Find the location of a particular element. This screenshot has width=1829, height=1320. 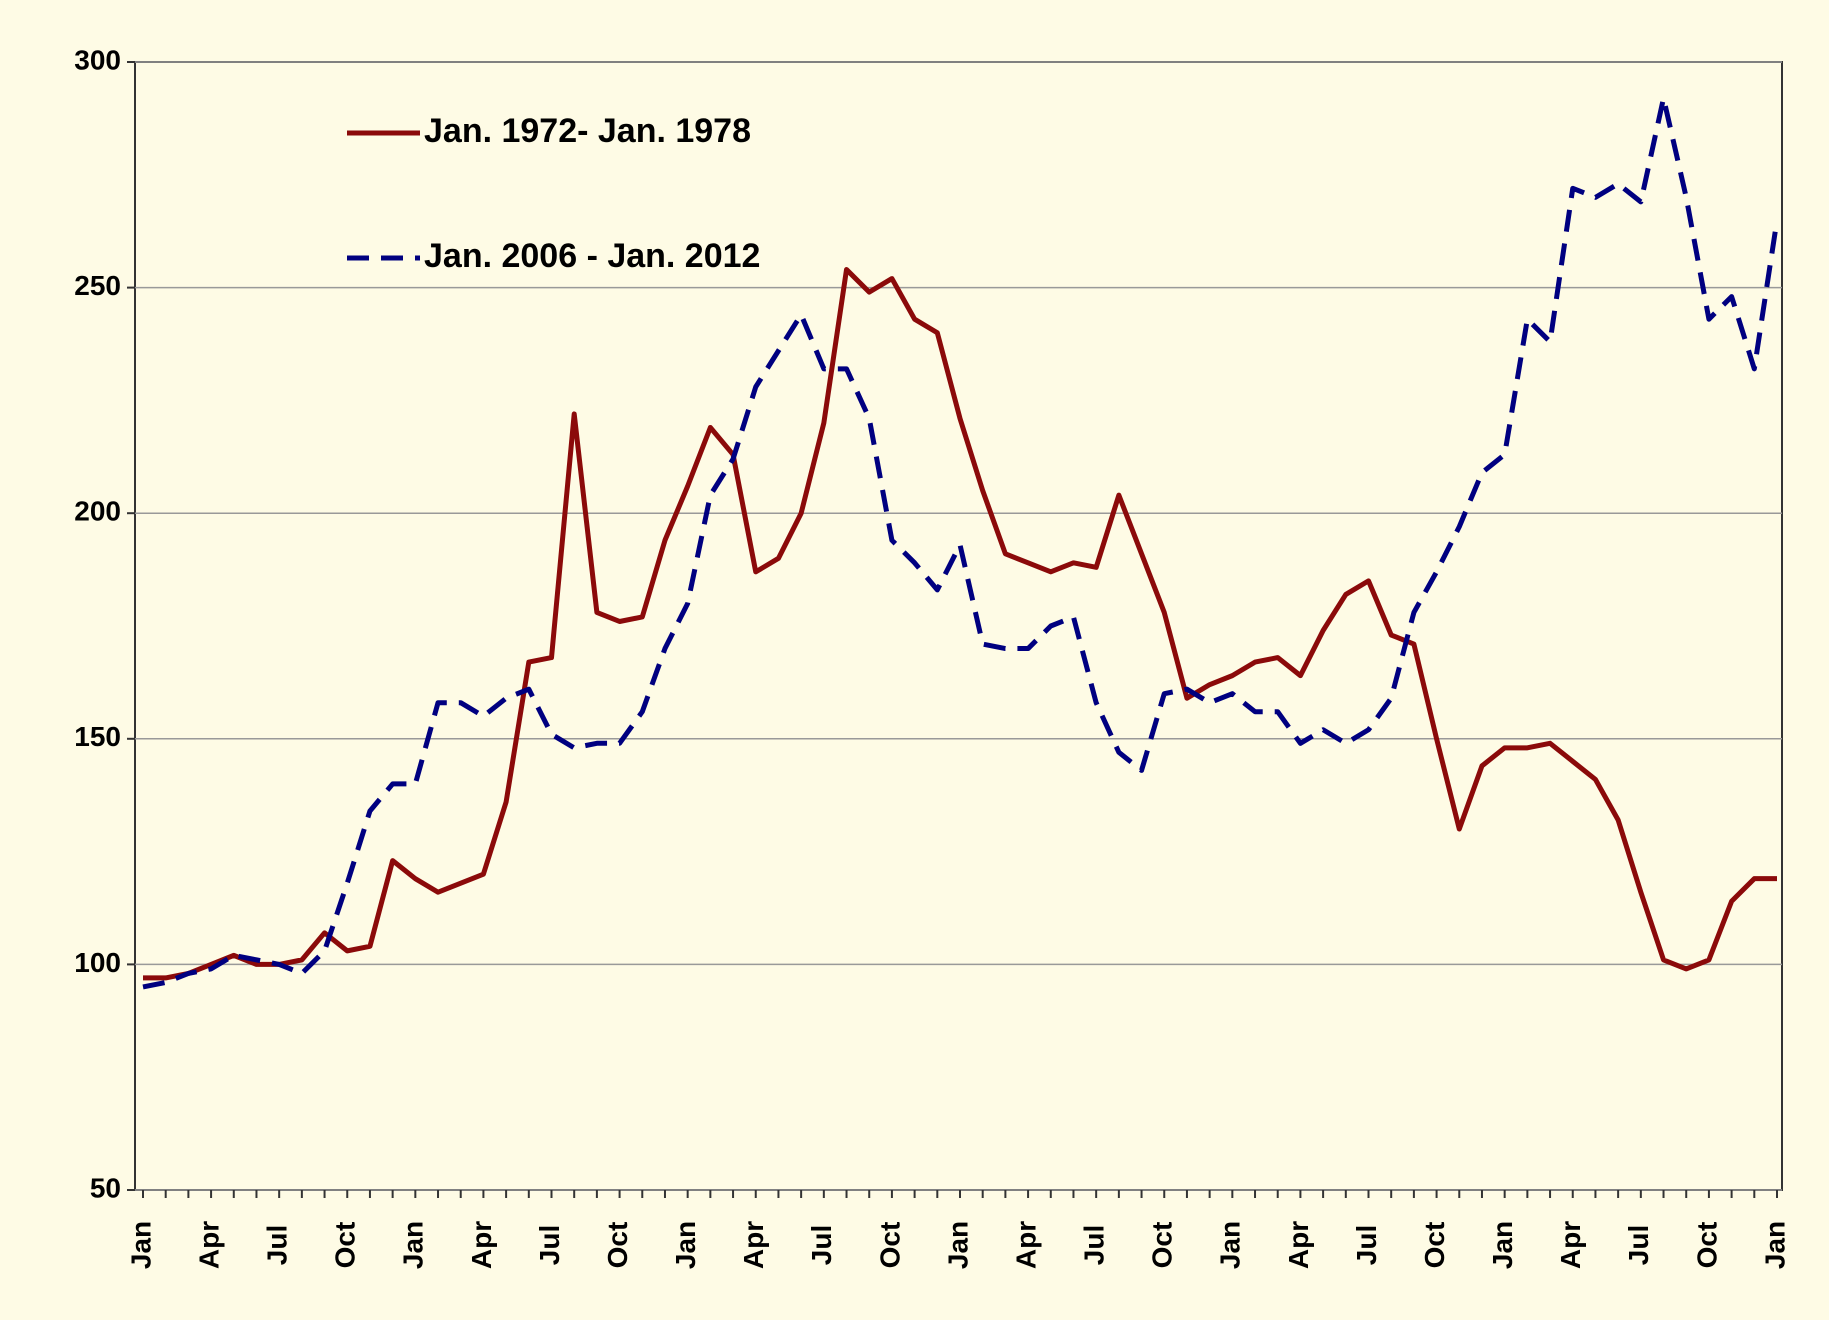

y-tick-label: 300 is located at coordinates (97, 59).